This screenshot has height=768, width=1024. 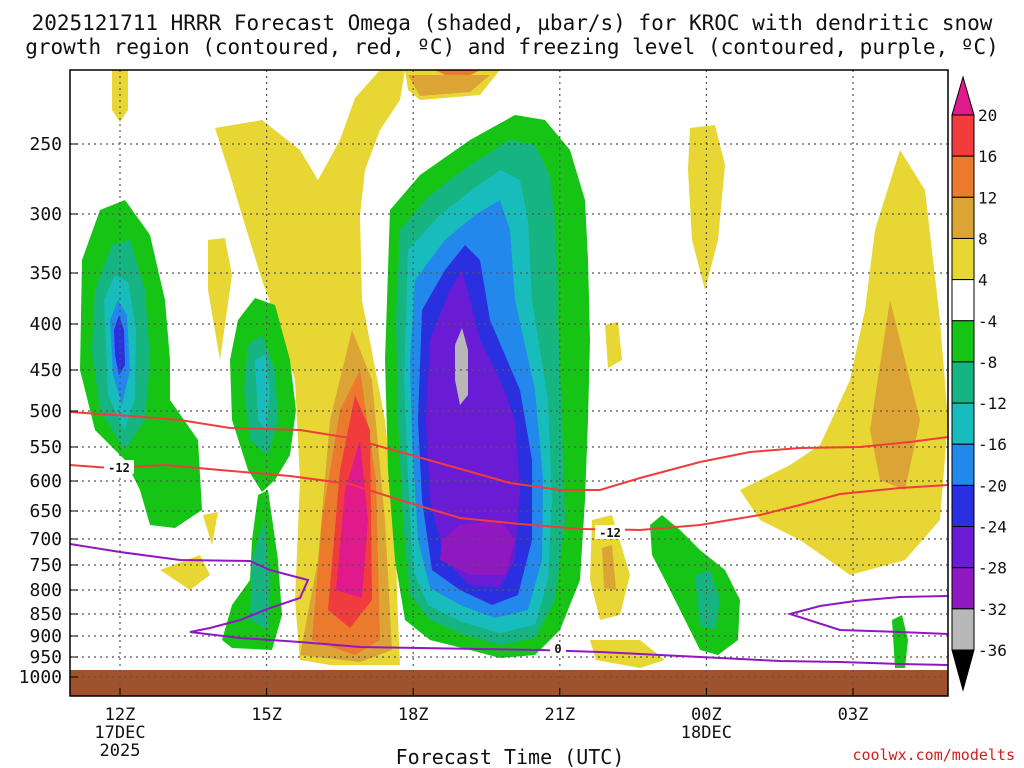 What do you see at coordinates (987, 156) in the screenshot?
I see `colorbar-label: 16` at bounding box center [987, 156].